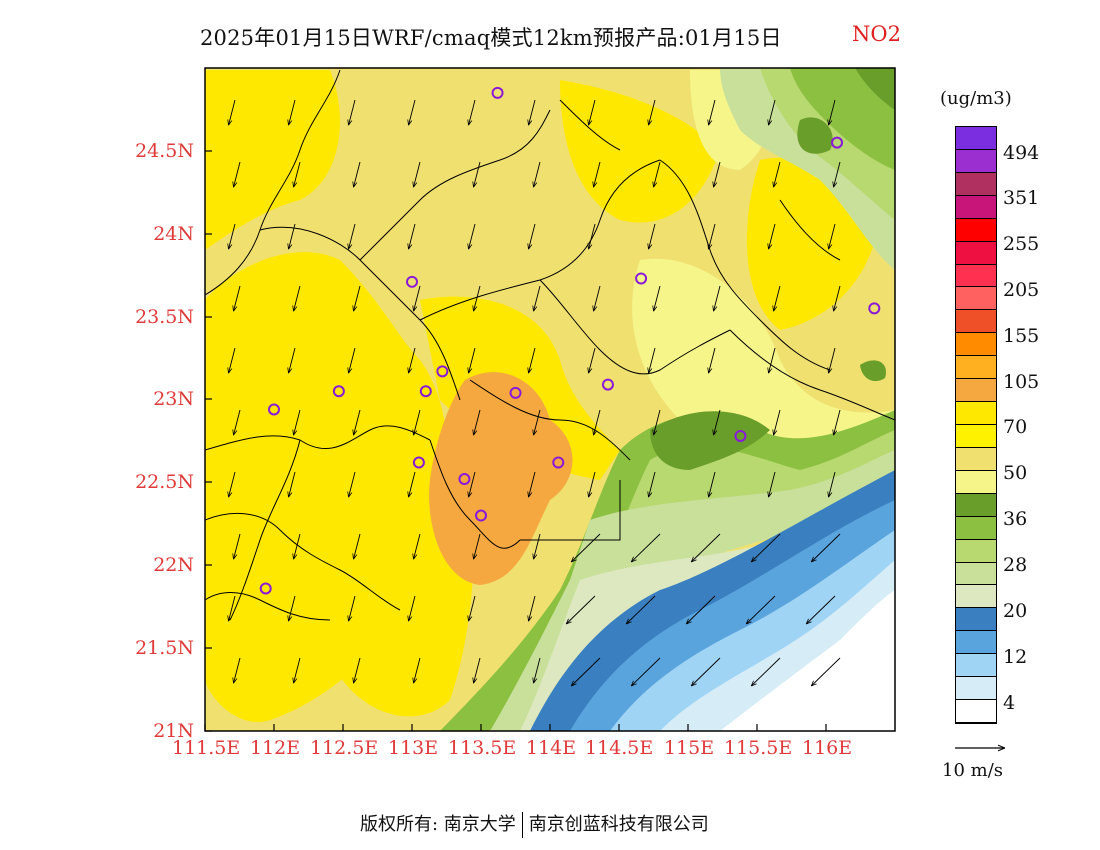  I want to click on legend-label: 50, so click(1015, 473).